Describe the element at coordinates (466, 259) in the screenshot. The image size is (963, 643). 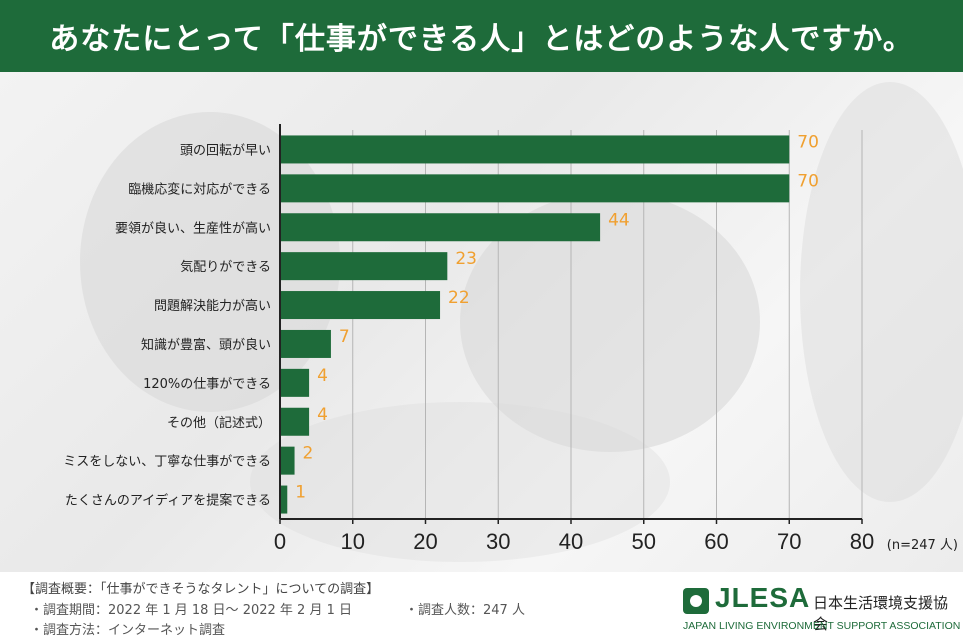
I see `data-label: 23` at that location.